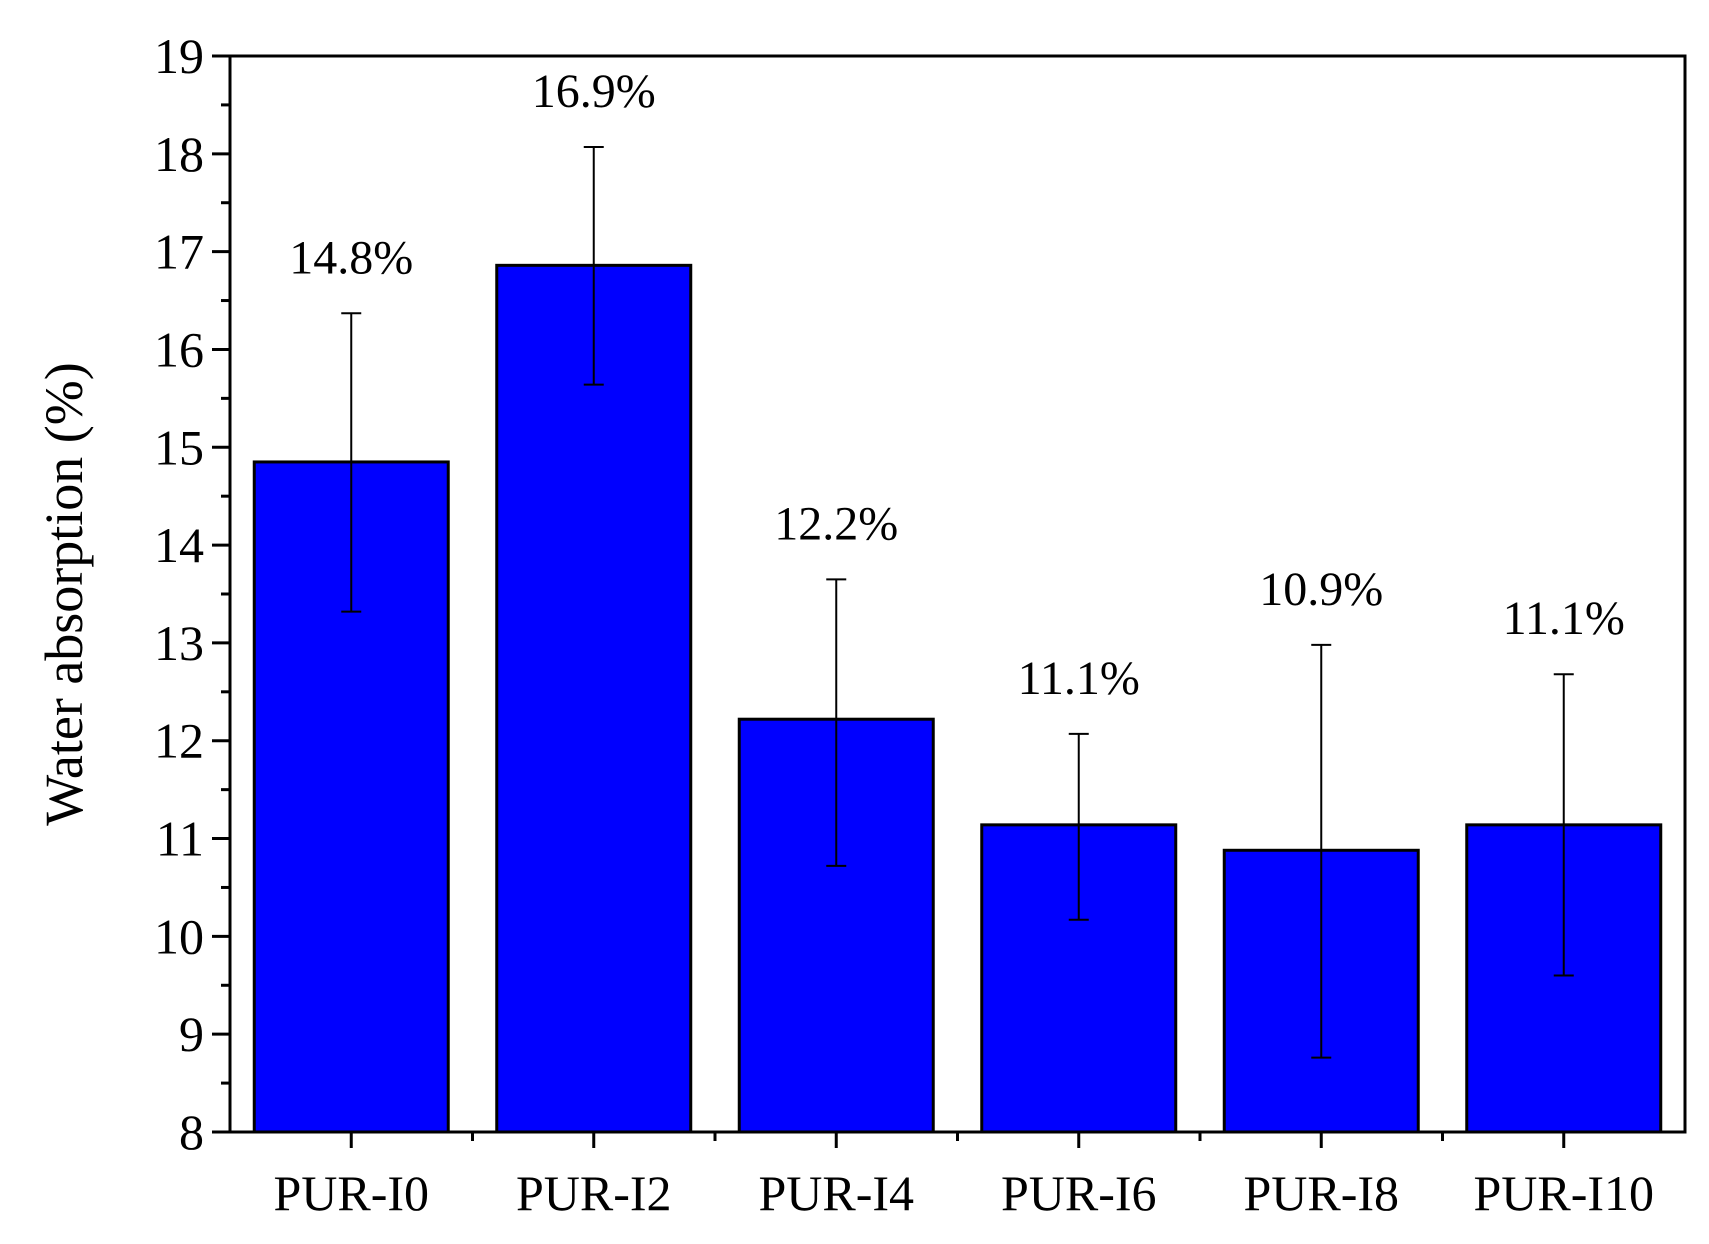 This screenshot has width=1709, height=1244. Describe the element at coordinates (179, 741) in the screenshot. I see `y-tick-label: 12` at that location.